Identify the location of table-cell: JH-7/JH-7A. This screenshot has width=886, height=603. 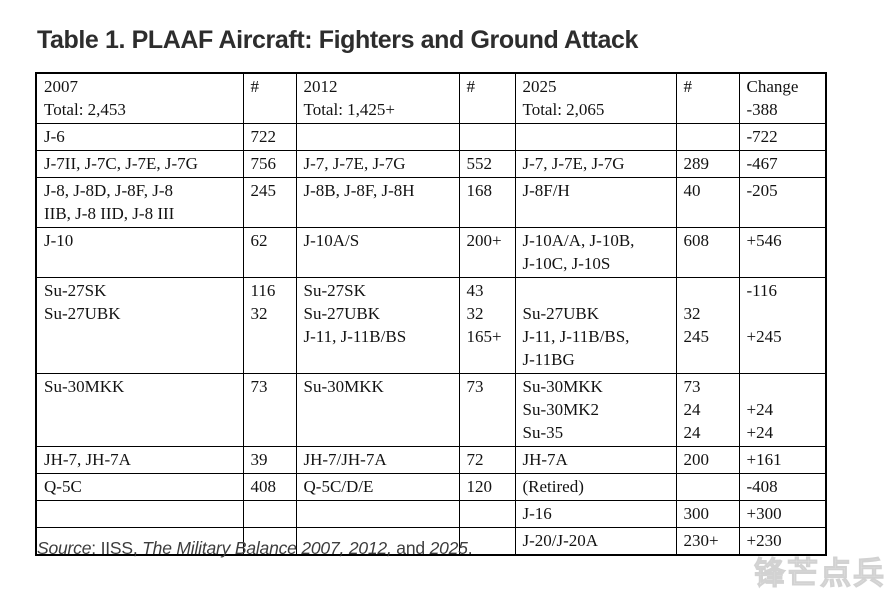
(377, 460).